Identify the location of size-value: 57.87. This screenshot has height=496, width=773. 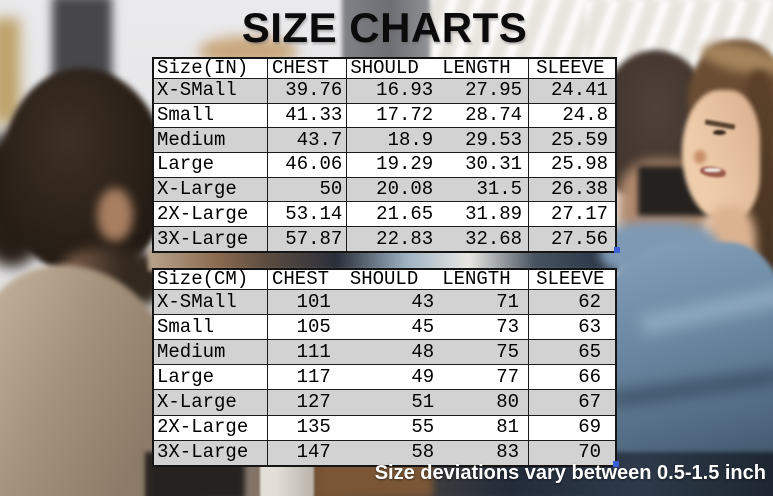
(307, 239).